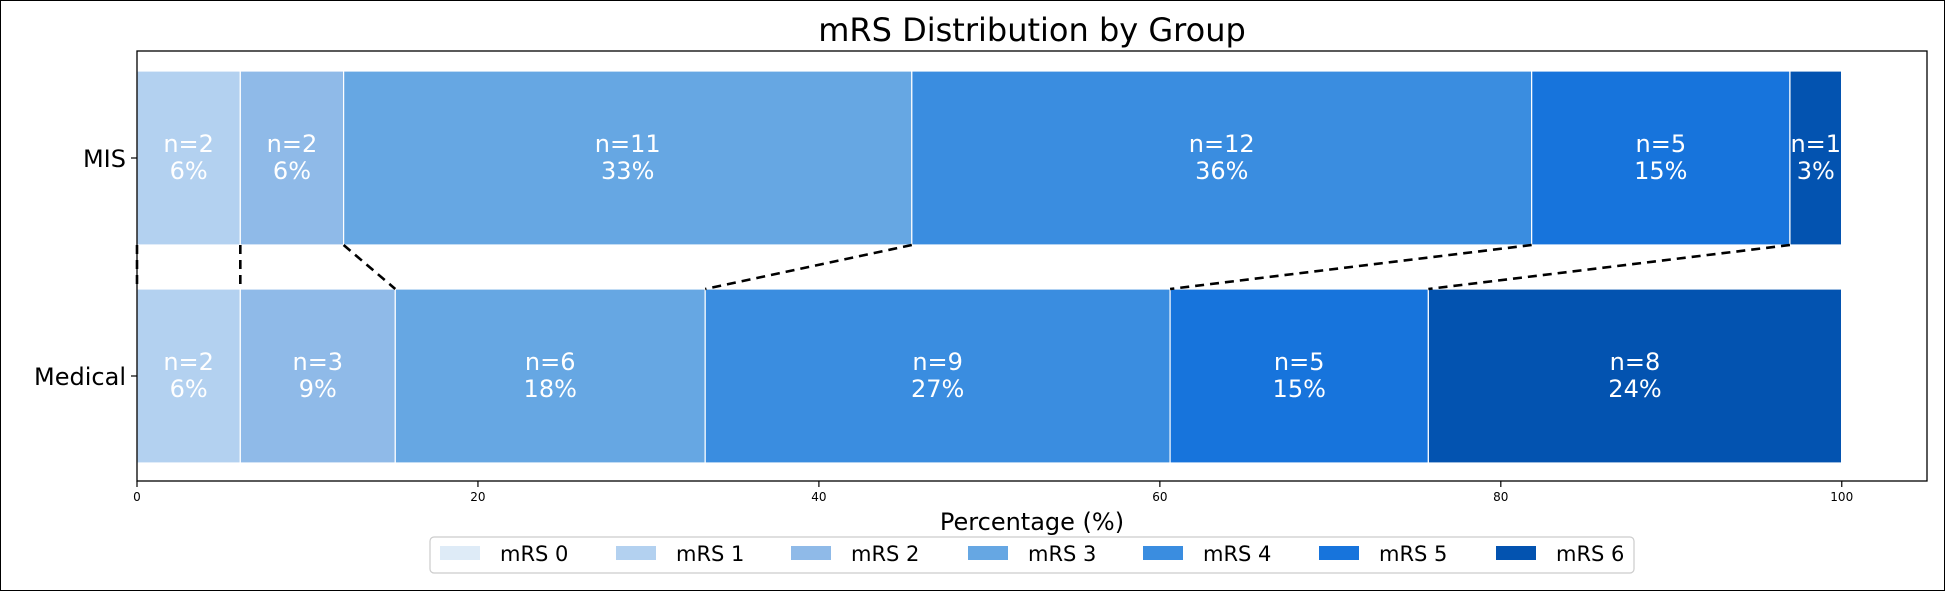 The width and height of the screenshot is (1945, 592). I want to click on bar-label-percent: 36%, so click(1221, 171).